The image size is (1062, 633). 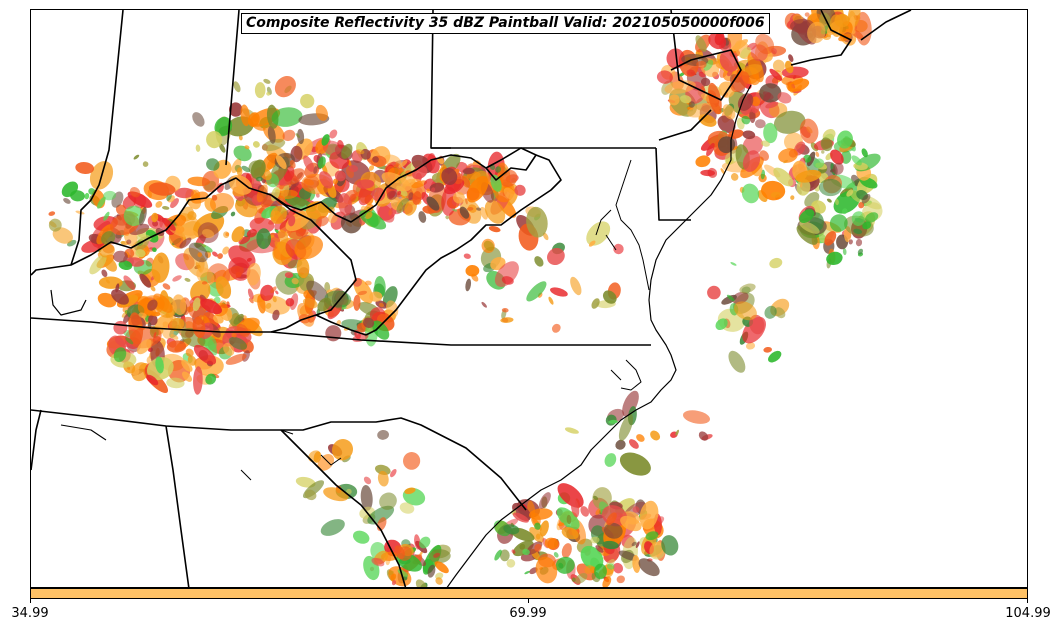 What do you see at coordinates (821, 38) in the screenshot?
I see `ny-ne-border` at bounding box center [821, 38].